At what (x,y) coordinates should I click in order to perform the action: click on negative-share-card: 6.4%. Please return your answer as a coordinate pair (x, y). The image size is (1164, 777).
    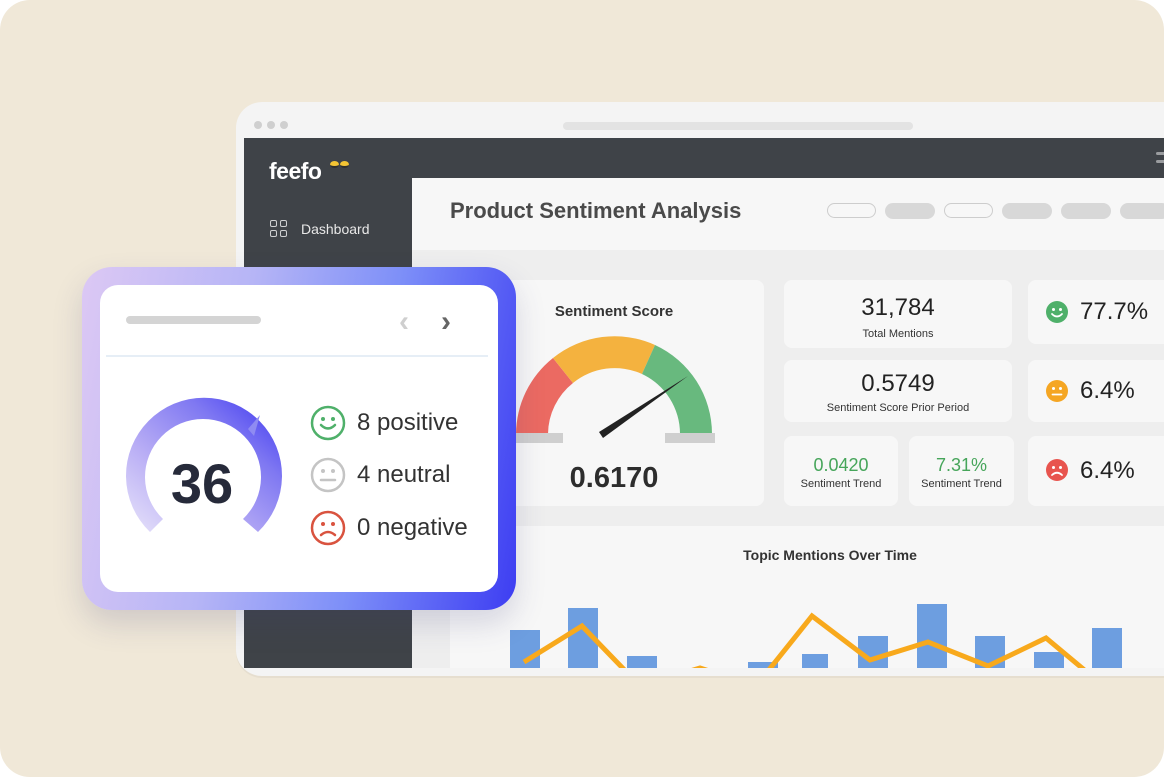
    Looking at the image, I should click on (1096, 471).